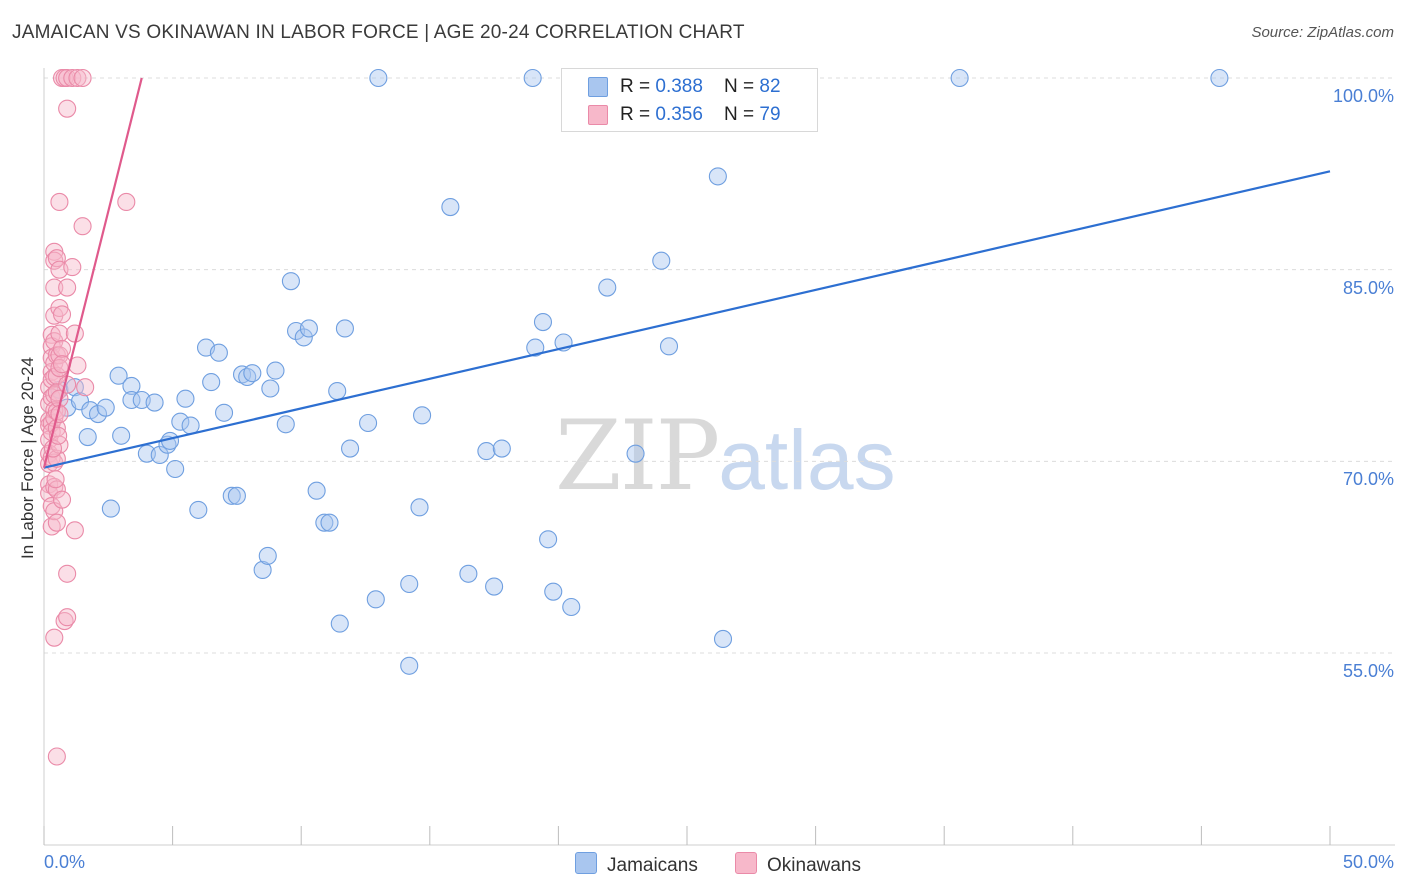 The image size is (1406, 892). I want to click on x-tick-label-min: 0.0%, so click(65, 862).